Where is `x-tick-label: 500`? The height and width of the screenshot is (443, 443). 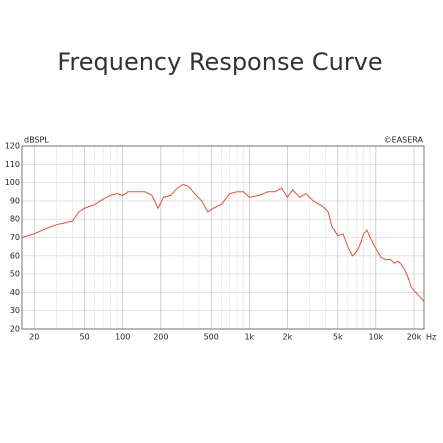 x-tick-label: 500 is located at coordinates (211, 337).